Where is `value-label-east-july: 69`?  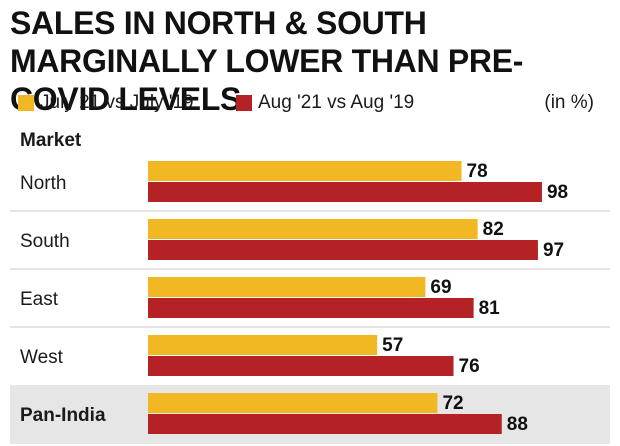
value-label-east-july: 69 is located at coordinates (440, 287).